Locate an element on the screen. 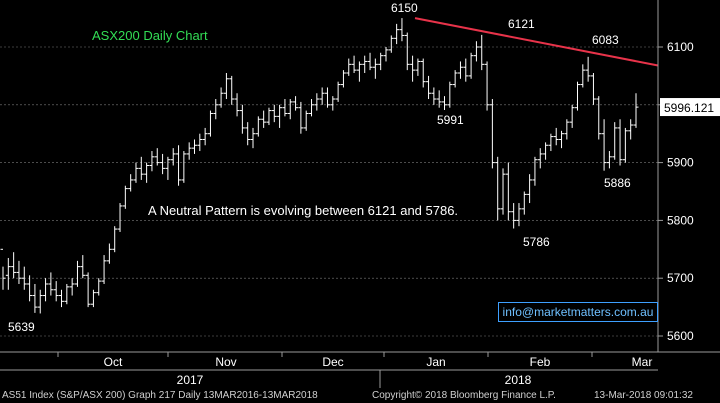  trendline is located at coordinates (536, 42).